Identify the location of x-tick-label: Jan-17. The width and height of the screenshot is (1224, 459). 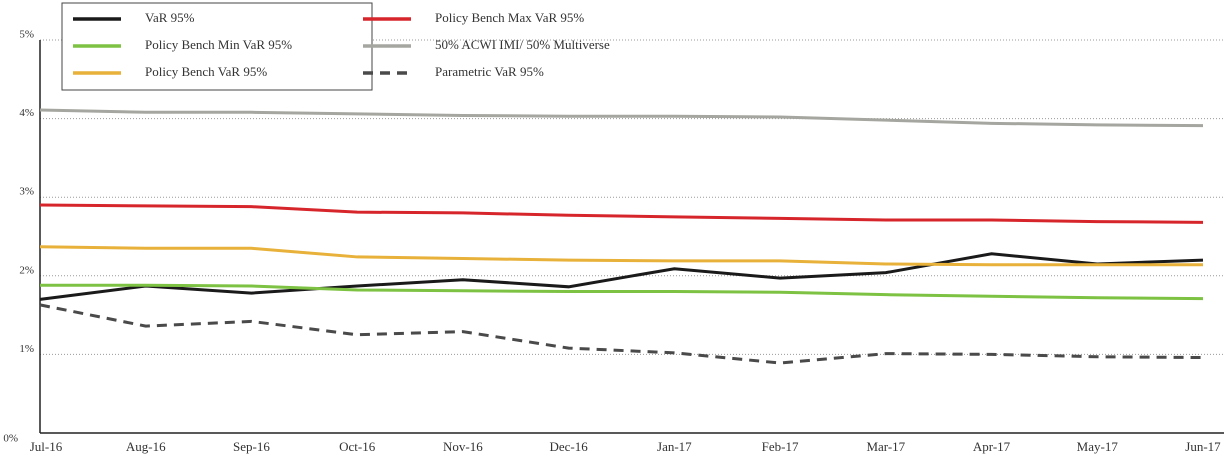
(674, 446).